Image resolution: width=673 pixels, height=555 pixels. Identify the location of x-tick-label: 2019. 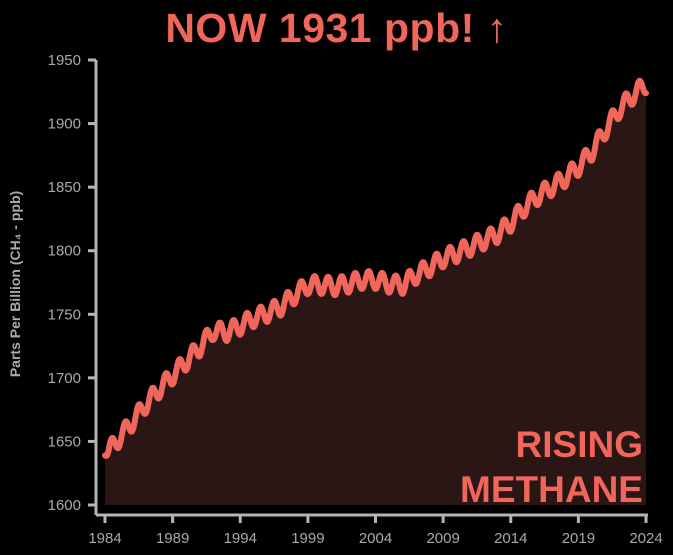
(578, 538).